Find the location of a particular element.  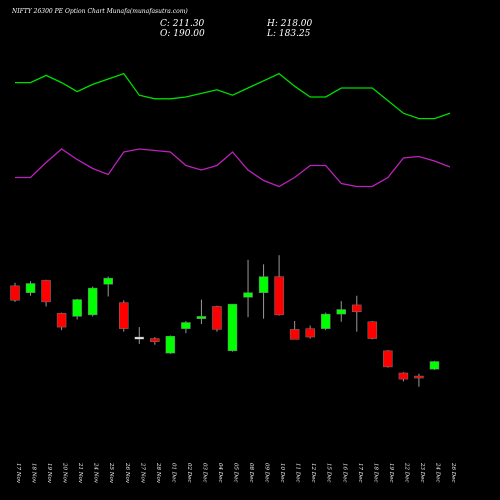

date-tick-label: 11 Dec is located at coordinates (298, 473).